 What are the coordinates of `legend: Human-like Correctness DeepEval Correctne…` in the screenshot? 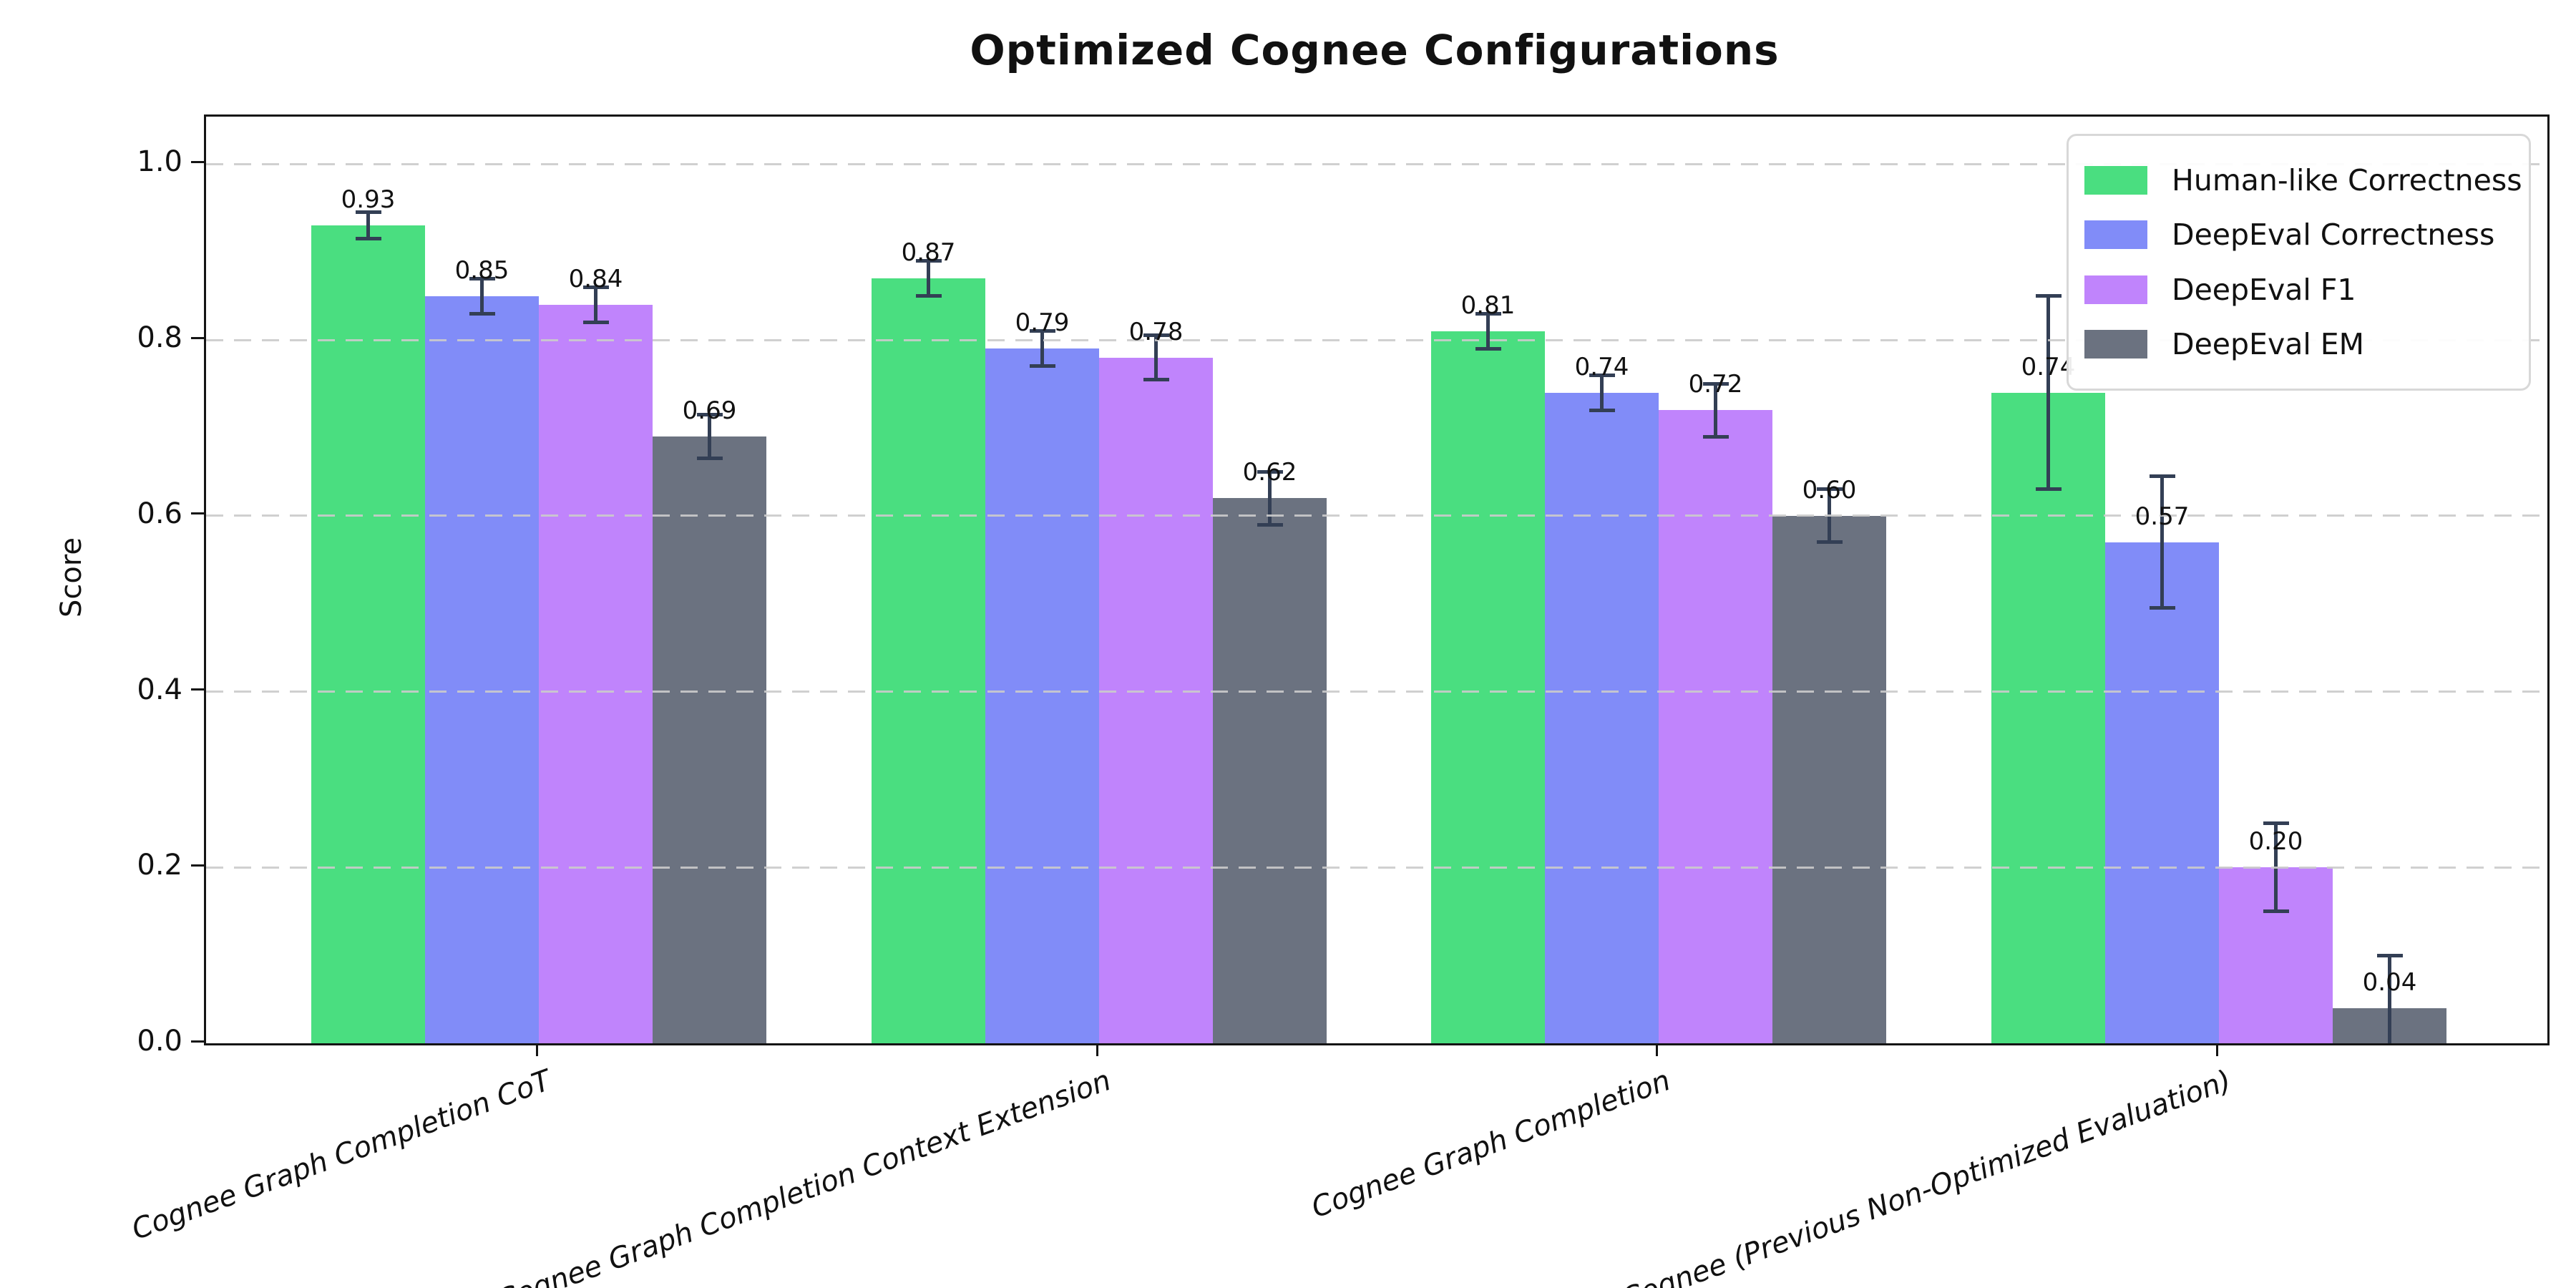 It's located at (2299, 262).